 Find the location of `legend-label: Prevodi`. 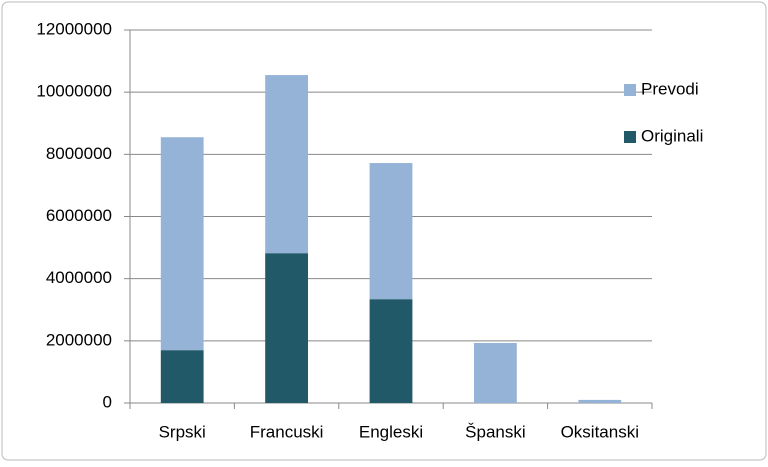

legend-label: Prevodi is located at coordinates (670, 88).